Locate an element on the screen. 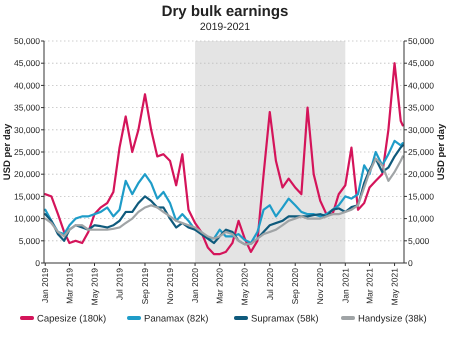 This screenshot has width=450, height=341. y2-tick-label: 25,000 is located at coordinates (421, 151).